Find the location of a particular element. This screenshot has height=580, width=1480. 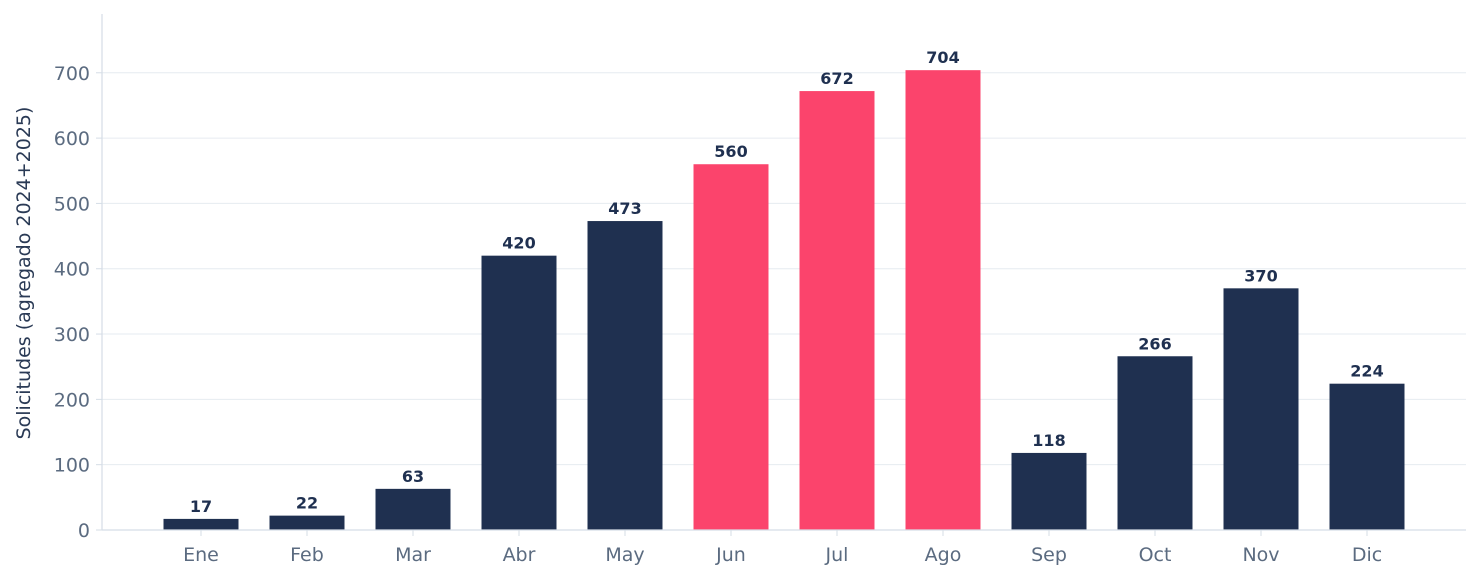

bar-sep is located at coordinates (1049, 491).